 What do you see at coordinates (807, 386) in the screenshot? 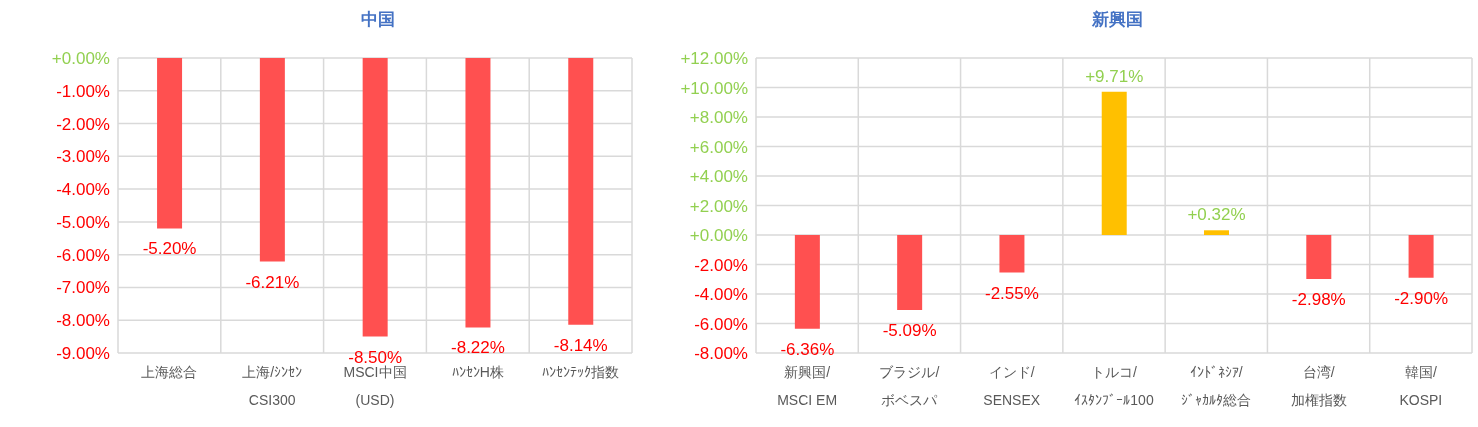
I see `x-tick-label: 新興国/ MSCI EM` at bounding box center [807, 386].